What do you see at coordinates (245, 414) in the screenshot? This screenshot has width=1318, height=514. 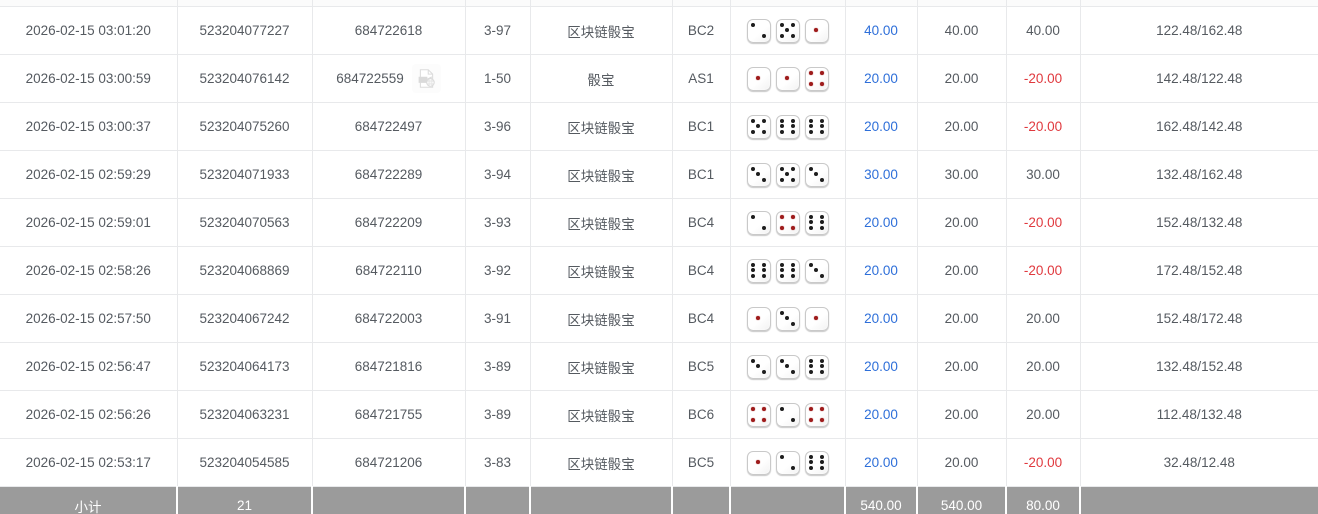 I see `cell-order-no: 523204063231` at bounding box center [245, 414].